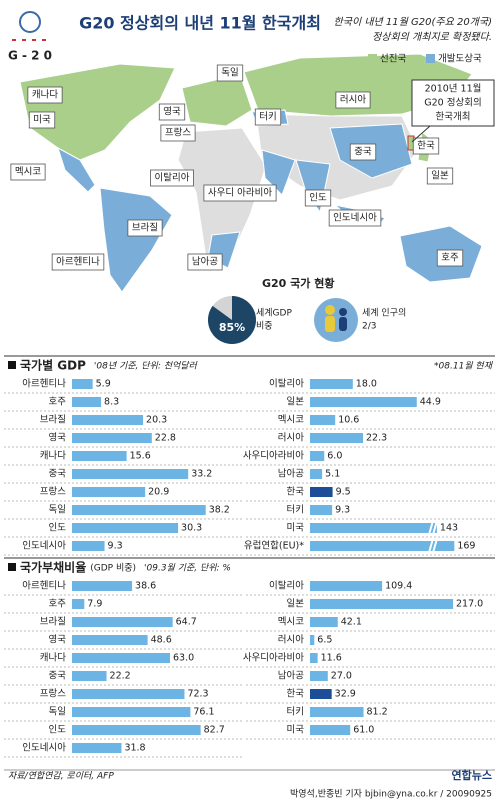  I want to click on value-label: 61.0, so click(363, 730).